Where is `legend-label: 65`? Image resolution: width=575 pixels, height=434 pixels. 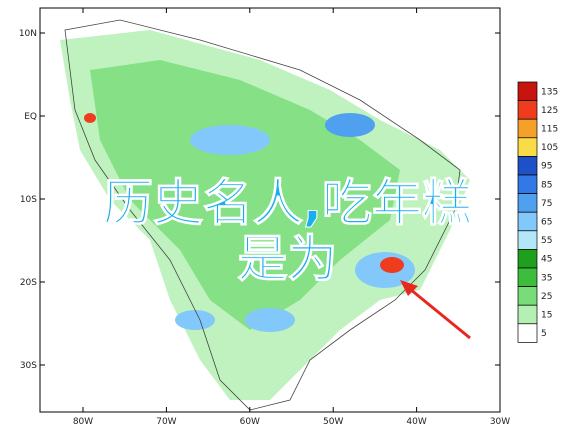
legend-label: 65 is located at coordinates (546, 223).